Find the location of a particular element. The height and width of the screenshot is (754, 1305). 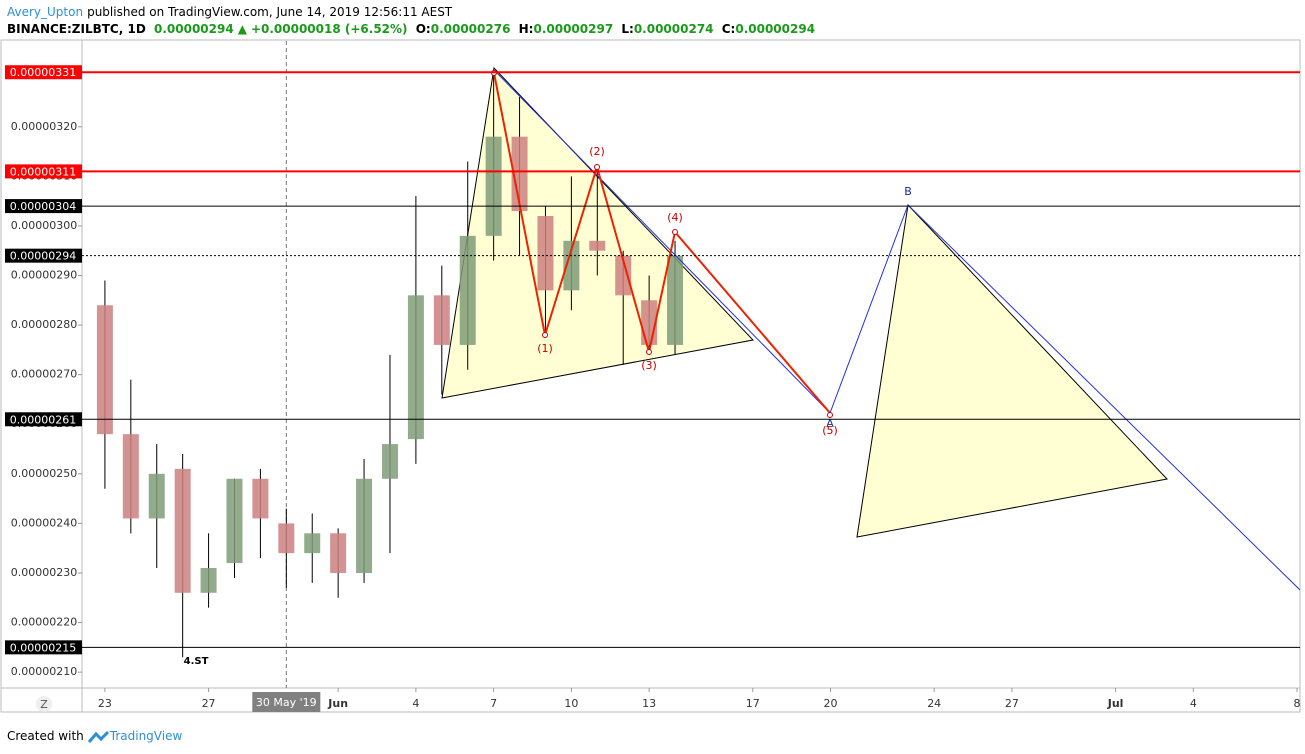

author: Avery_Upton is located at coordinates (45, 12).